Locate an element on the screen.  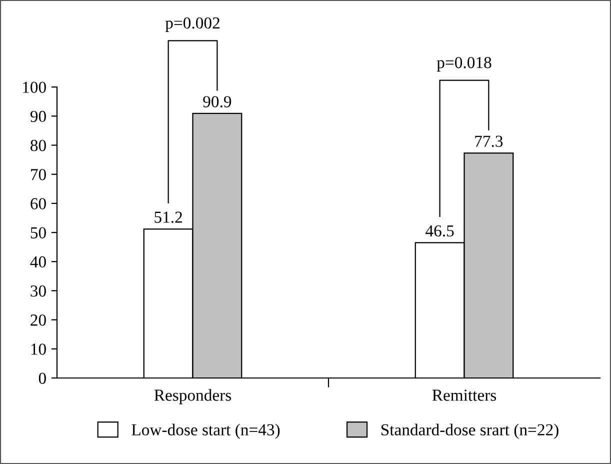
y-tick-label: 30 is located at coordinates (38, 291).